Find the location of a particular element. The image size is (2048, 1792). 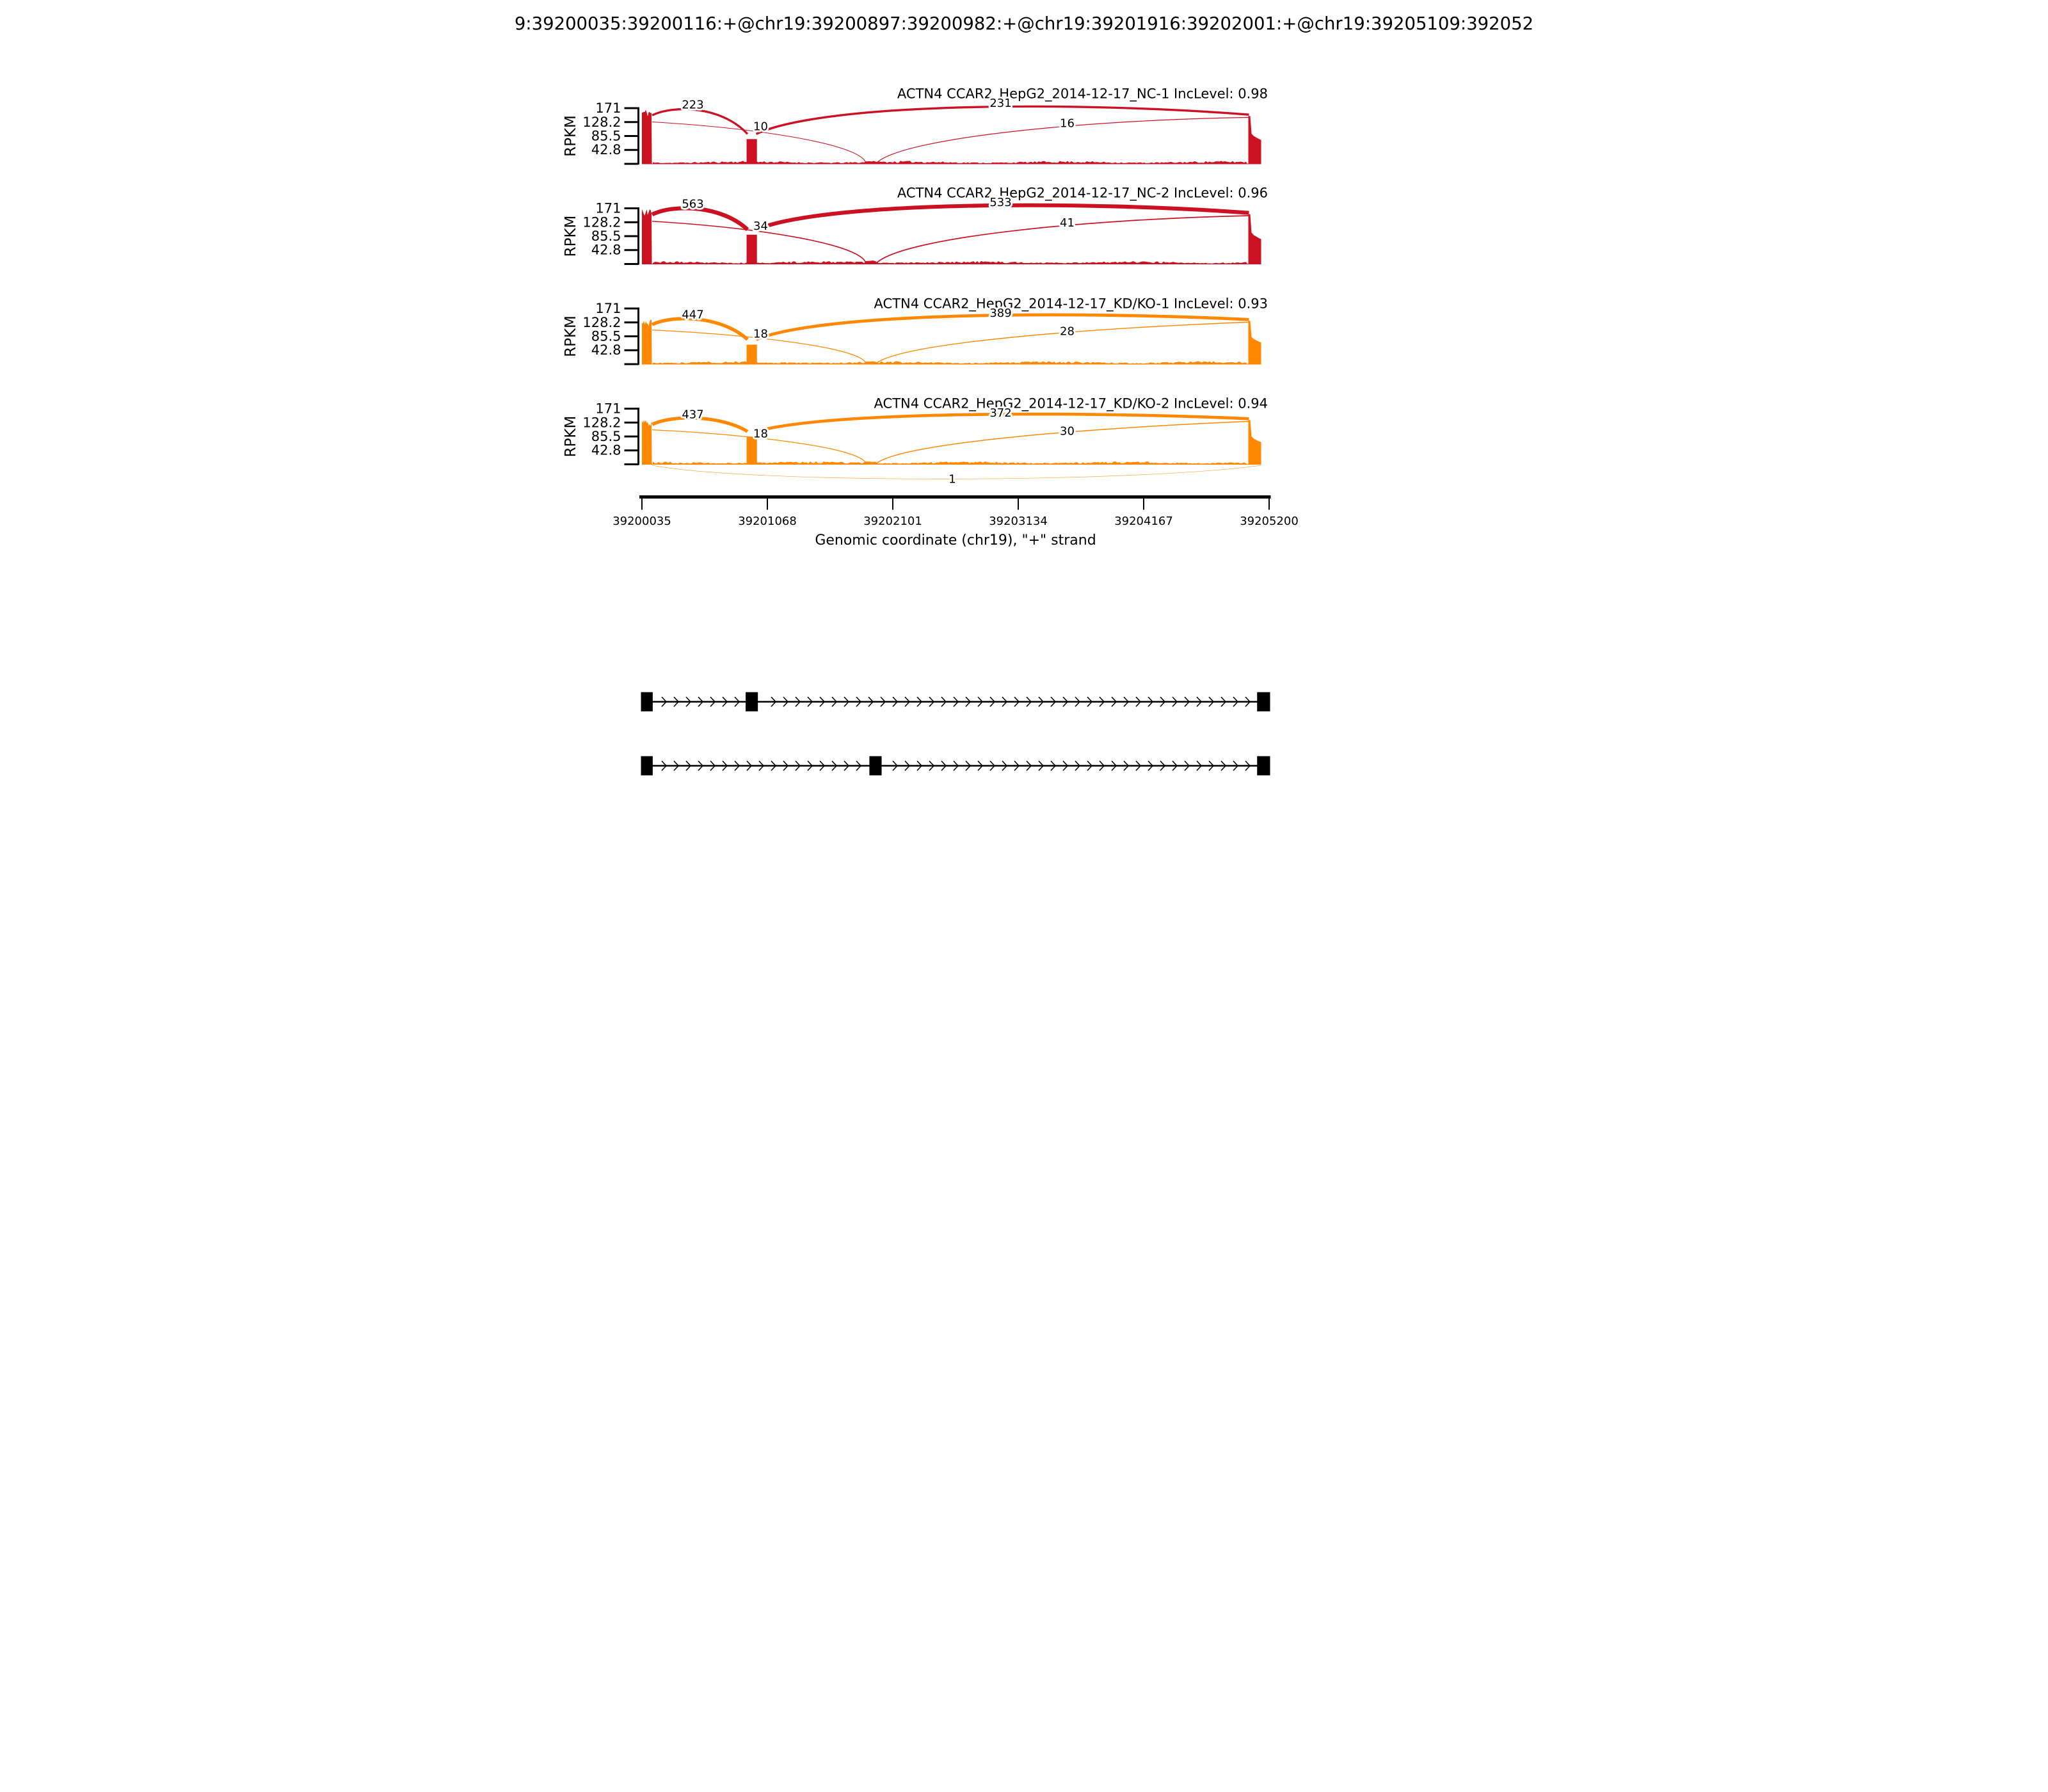

x-tick-label: 39205200 is located at coordinates (1269, 521).